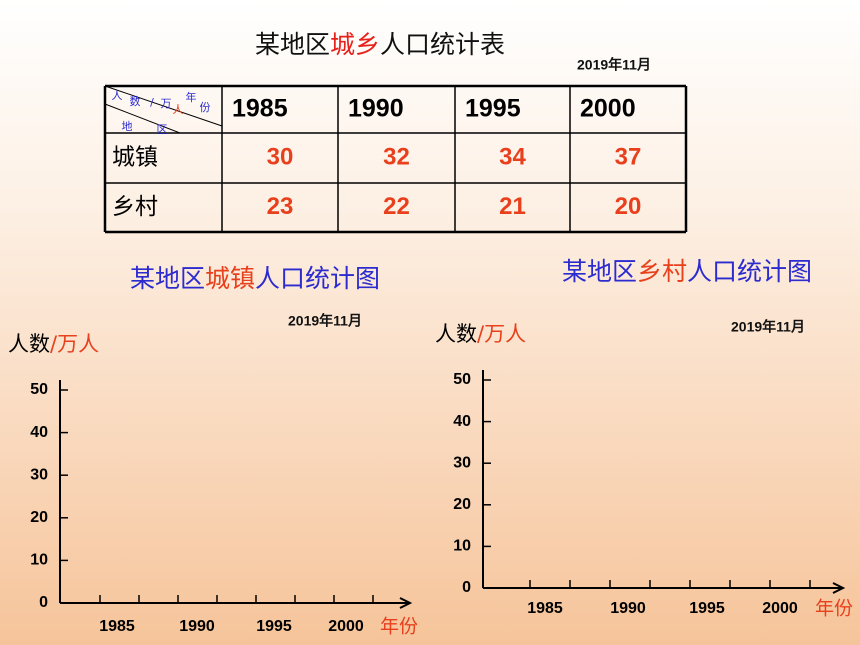 This screenshot has height=645, width=860. What do you see at coordinates (135, 158) in the screenshot?
I see `row-label: 城镇` at bounding box center [135, 158].